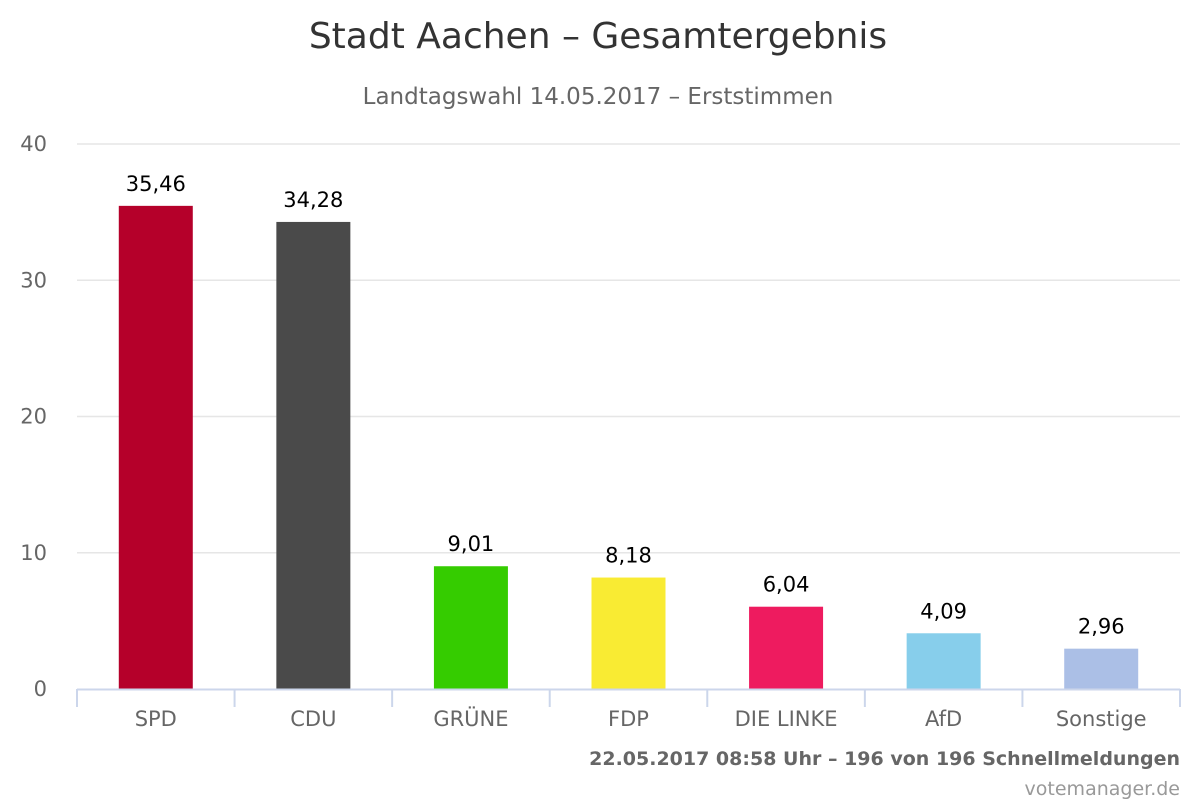 The width and height of the screenshot is (1200, 800). Describe the element at coordinates (598, 97) in the screenshot. I see `chart-subtitle: Landtagswahl 14.05.2017 – Erststimmen` at that location.